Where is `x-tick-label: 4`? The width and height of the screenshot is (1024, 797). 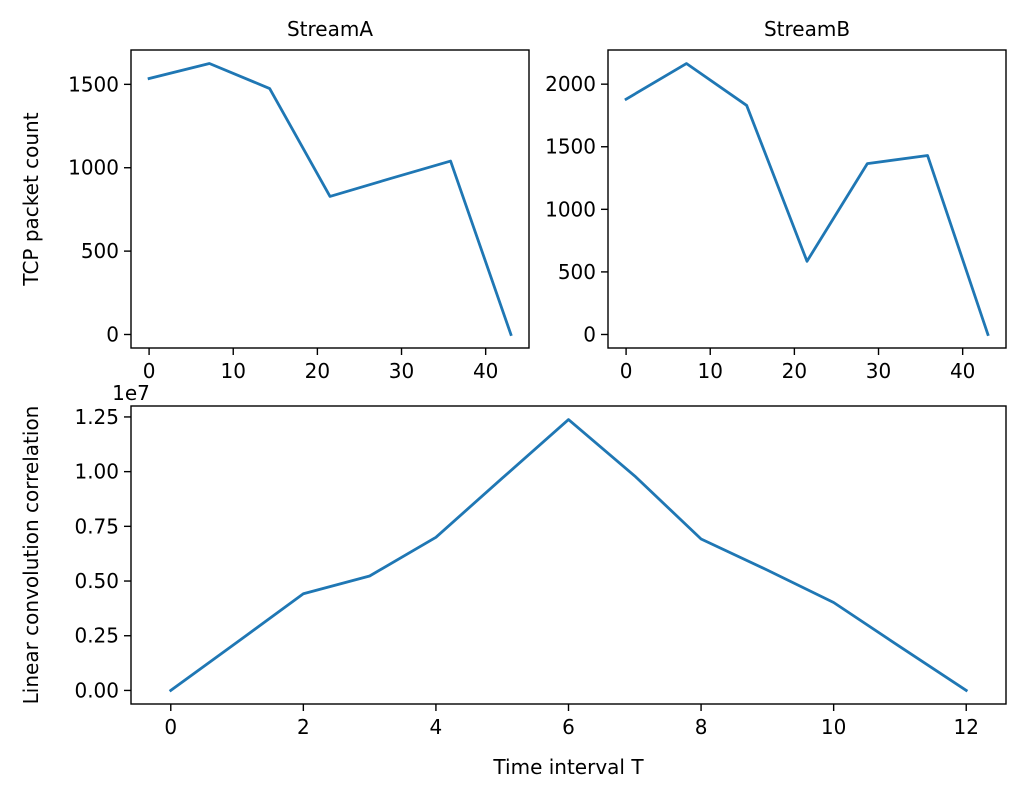 x-tick-label: 4 is located at coordinates (436, 727).